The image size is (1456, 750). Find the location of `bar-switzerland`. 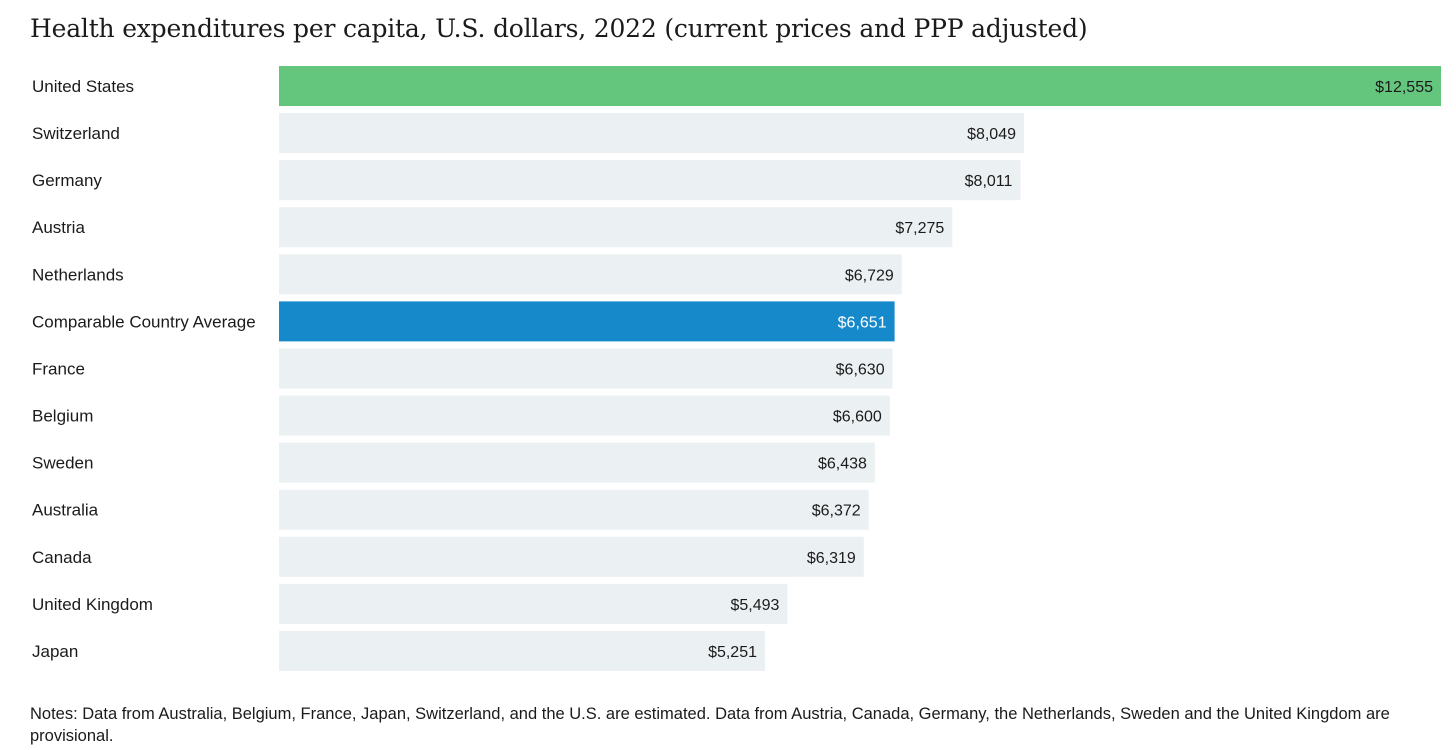

bar-switzerland is located at coordinates (651, 133).